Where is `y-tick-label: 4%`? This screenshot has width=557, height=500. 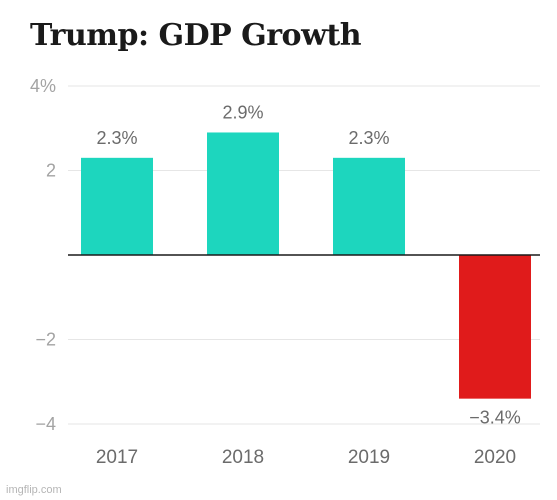
y-tick-label: 4% is located at coordinates (43, 86).